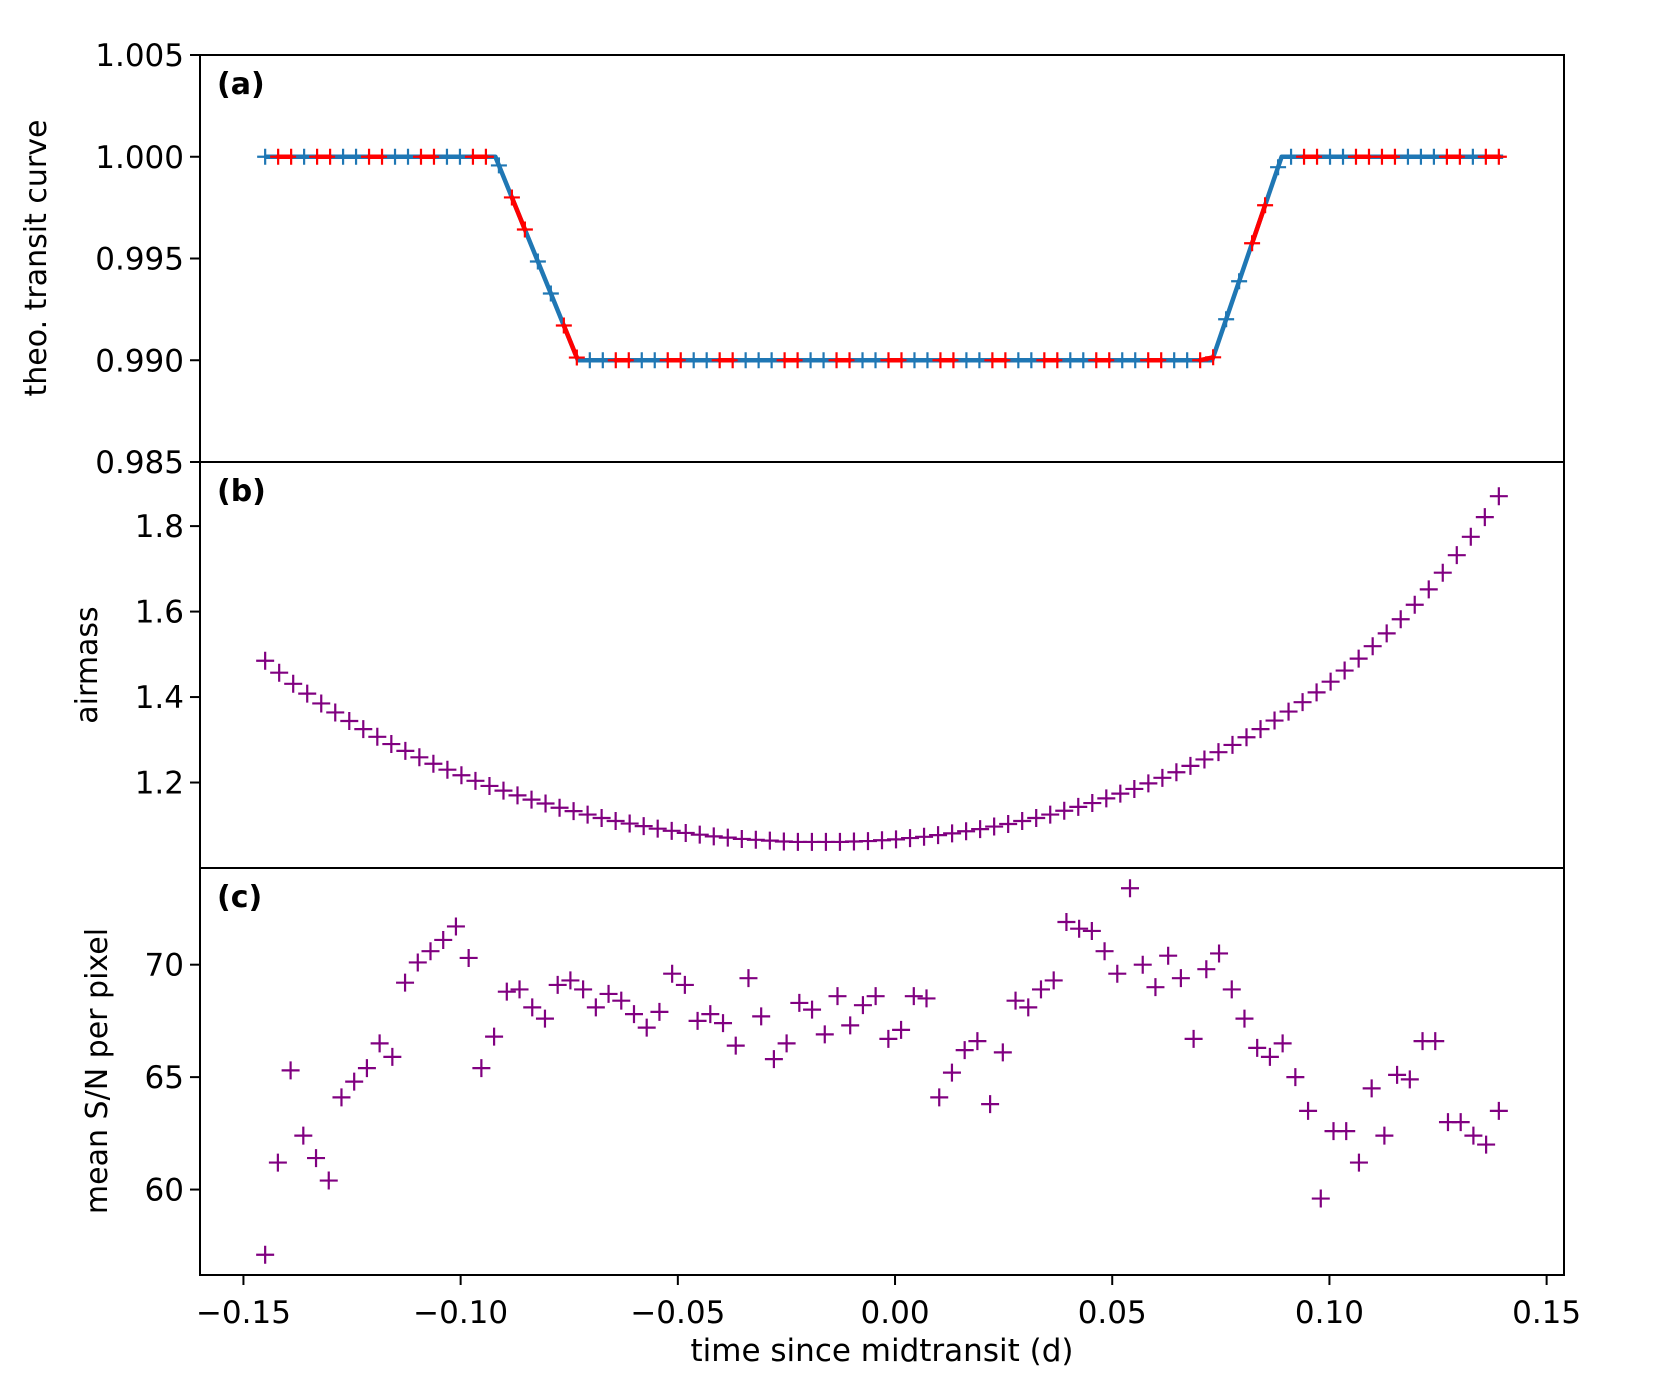  I want to click on y-tick-label: 0.990, so click(139, 361).